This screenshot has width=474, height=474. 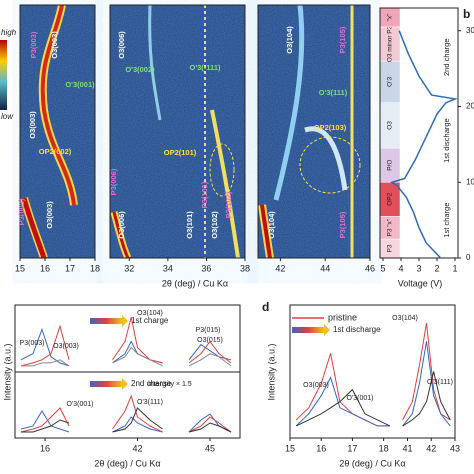 I want to click on colorbar-high: high, so click(x=9, y=32).